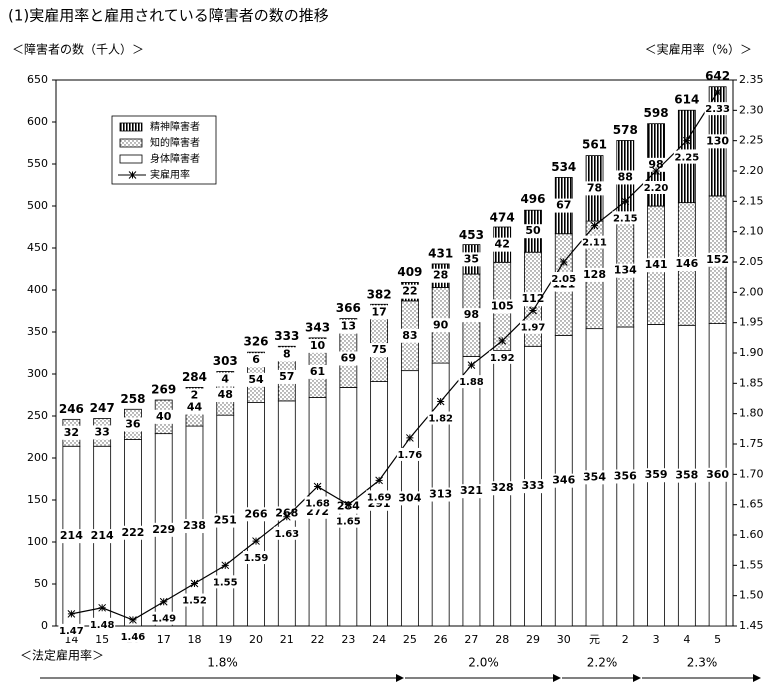 The width and height of the screenshot is (768, 691). I want to click on rate-label: 1.68, so click(317, 503).